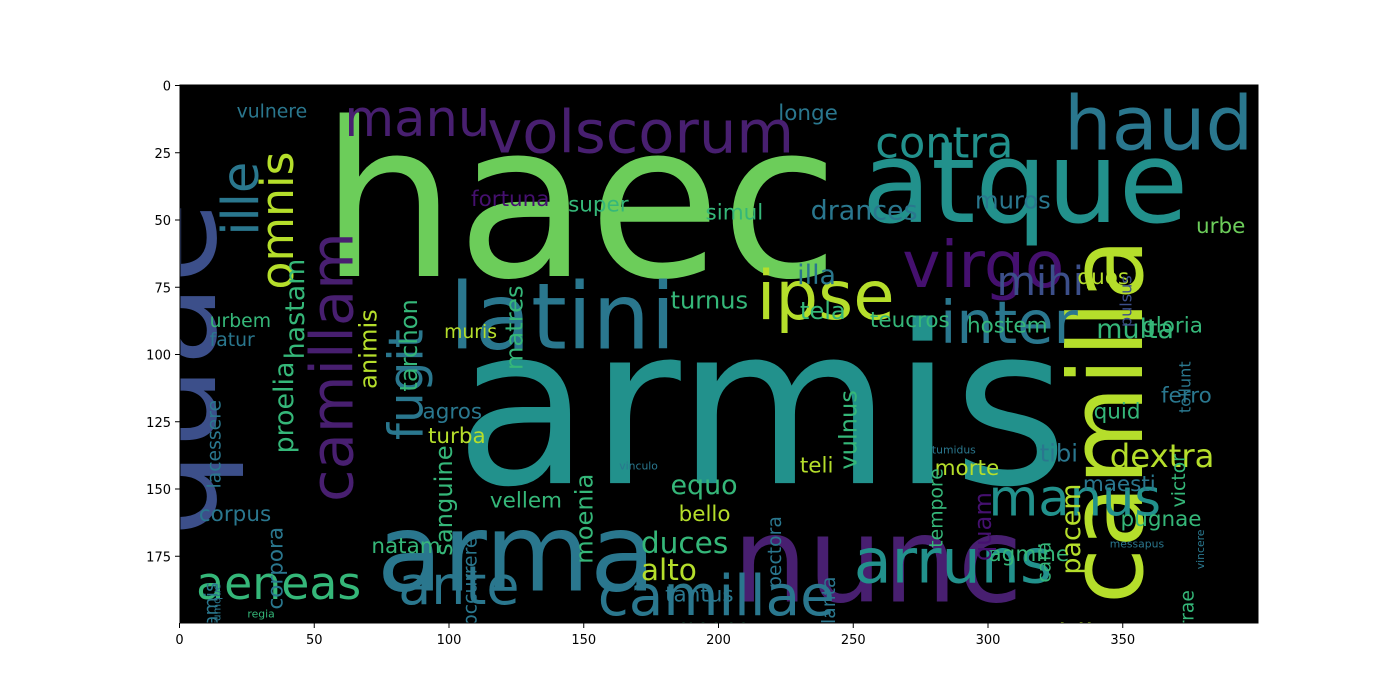  I want to click on word-lacessere: lacessere, so click(214, 444).